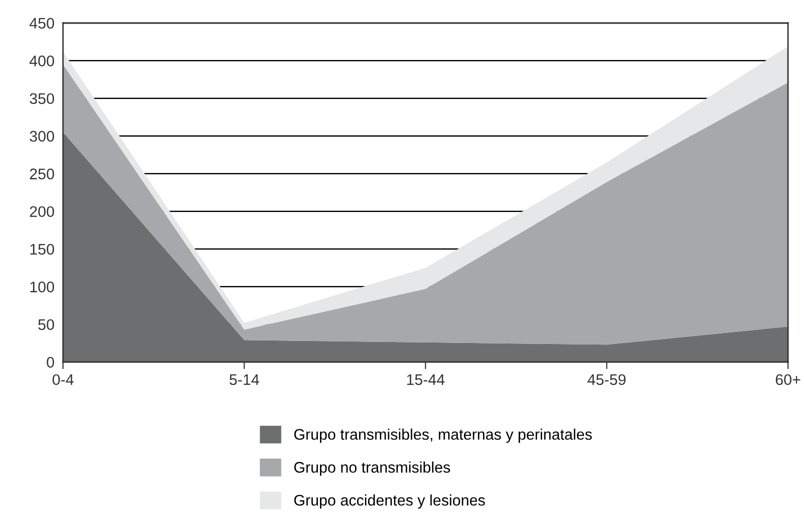 This screenshot has width=804, height=523. What do you see at coordinates (42, 174) in the screenshot?
I see `y-tick-label: 250` at bounding box center [42, 174].